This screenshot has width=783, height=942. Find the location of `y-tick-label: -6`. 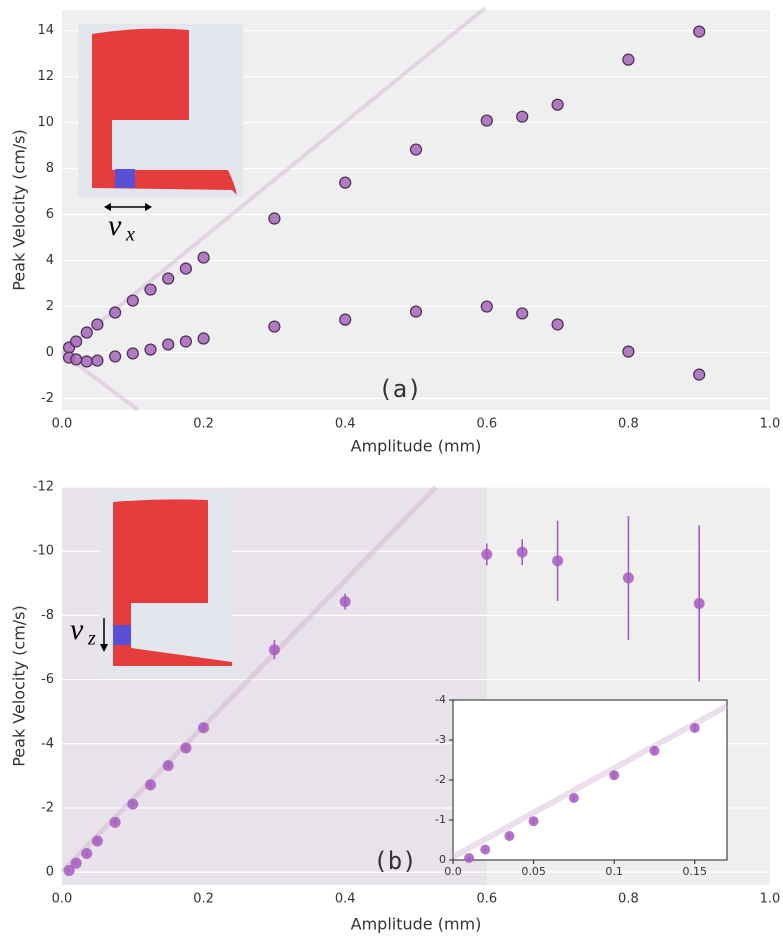

y-tick-label: -6 is located at coordinates (47, 679).